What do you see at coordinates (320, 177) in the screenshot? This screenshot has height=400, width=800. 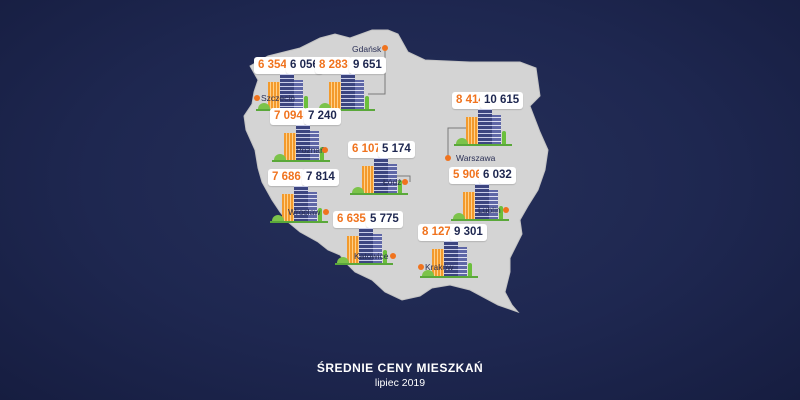 I see `navy-price-badge: 7 814` at bounding box center [320, 177].